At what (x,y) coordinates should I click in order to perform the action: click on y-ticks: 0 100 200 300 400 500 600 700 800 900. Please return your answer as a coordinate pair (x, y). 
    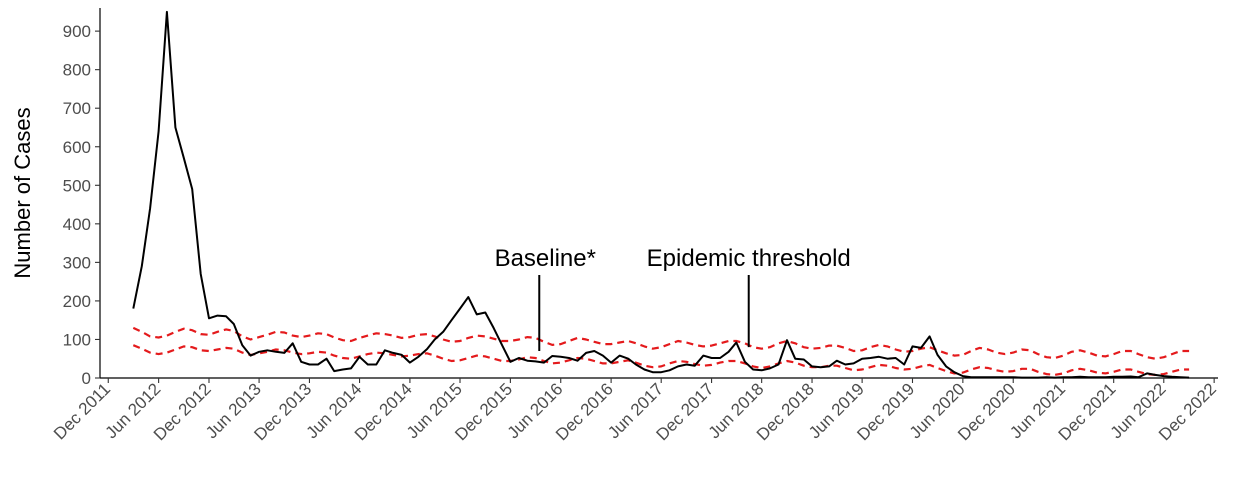
    Looking at the image, I should click on (81, 205).